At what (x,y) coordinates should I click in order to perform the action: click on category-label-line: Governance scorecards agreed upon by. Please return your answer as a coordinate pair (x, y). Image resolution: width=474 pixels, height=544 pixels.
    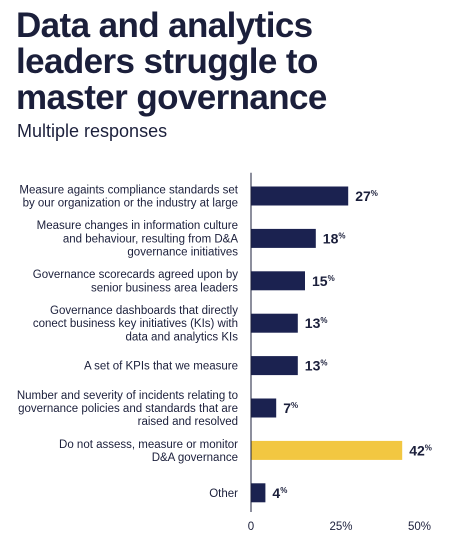
    Looking at the image, I should click on (135, 275).